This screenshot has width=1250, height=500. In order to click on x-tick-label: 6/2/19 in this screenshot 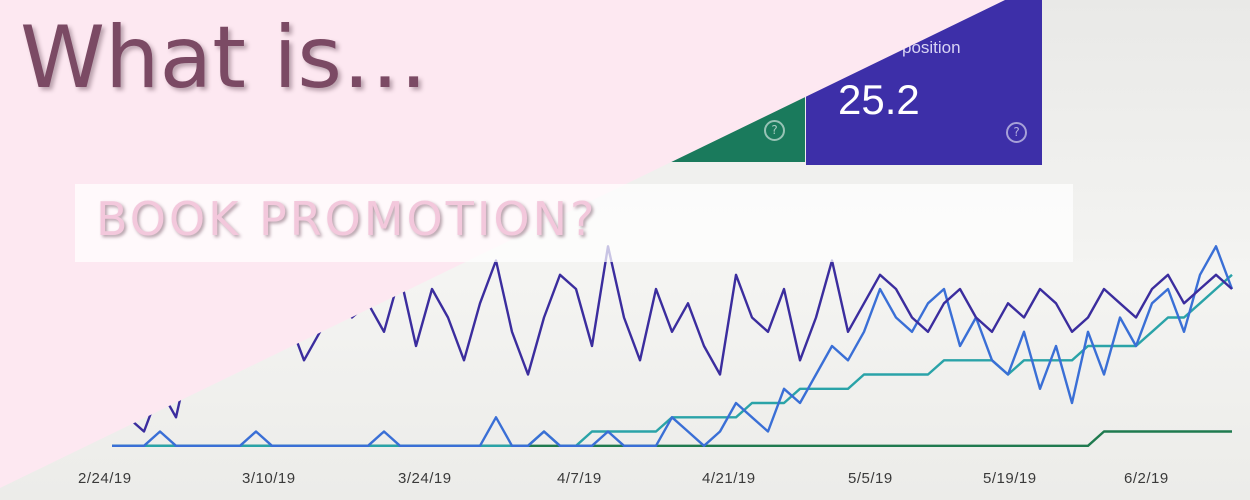, I will do `click(1146, 478)`.